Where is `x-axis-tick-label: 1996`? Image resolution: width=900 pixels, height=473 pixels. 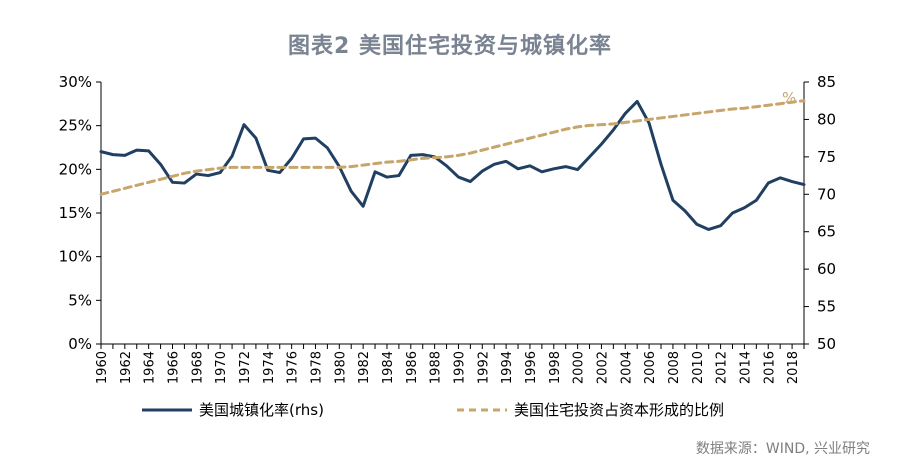
x-axis-tick-label: 1996 is located at coordinates (531, 367).